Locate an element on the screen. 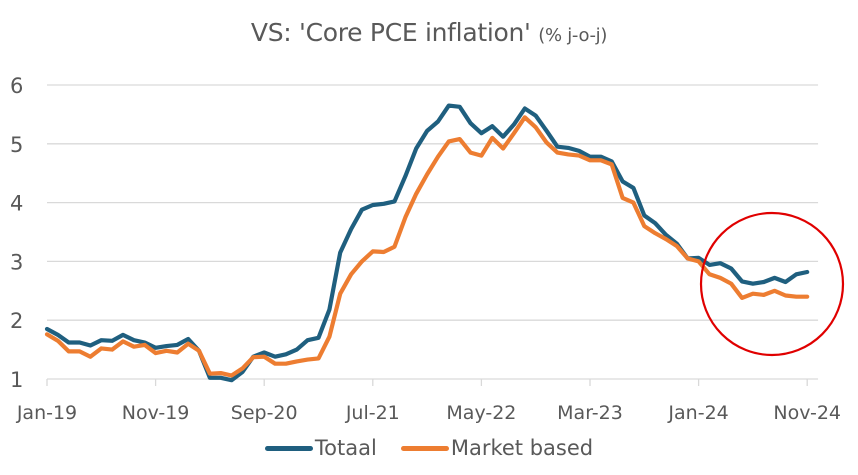  y-tick-label: 4 is located at coordinates (16, 204).